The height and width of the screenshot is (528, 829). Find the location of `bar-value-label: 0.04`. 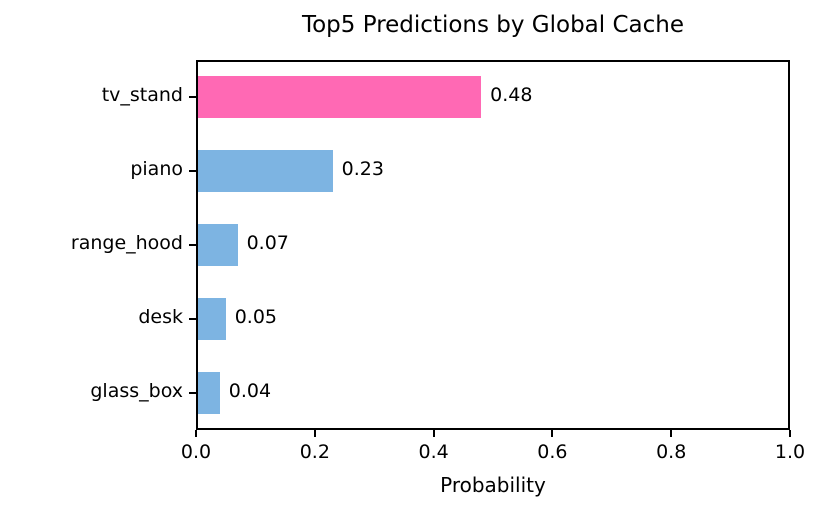

bar-value-label: 0.04 is located at coordinates (250, 391).